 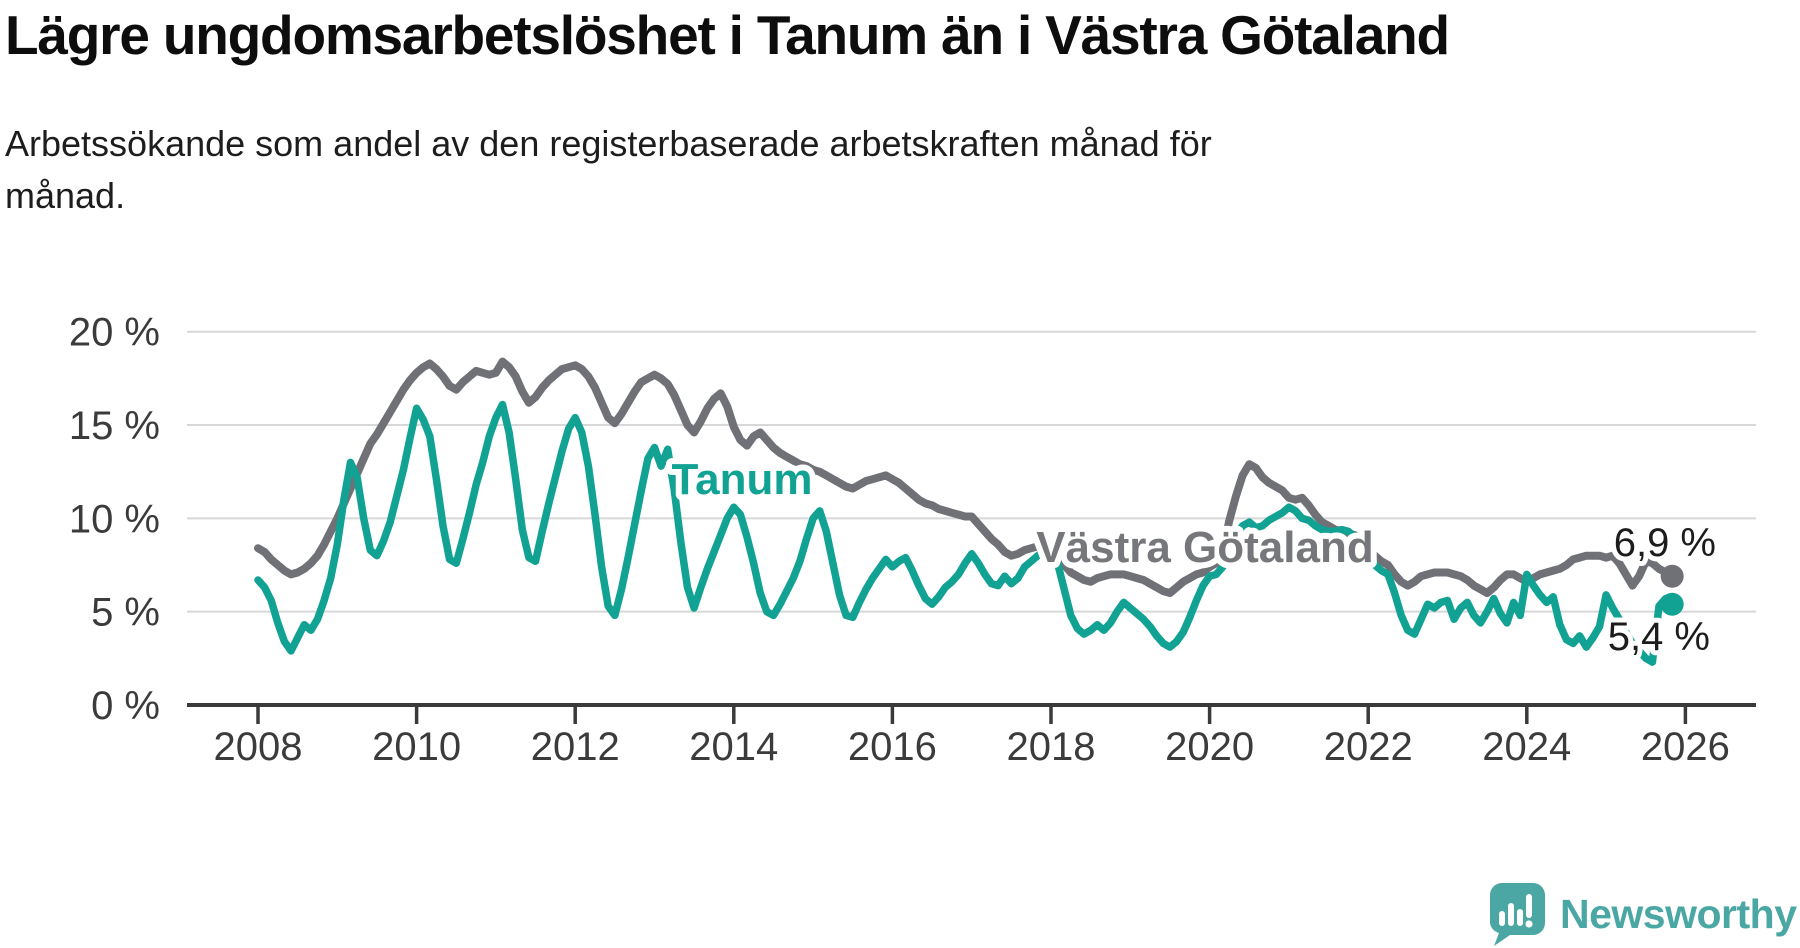 What do you see at coordinates (1526, 747) in the screenshot?
I see `x-tick-label: 2024` at bounding box center [1526, 747].